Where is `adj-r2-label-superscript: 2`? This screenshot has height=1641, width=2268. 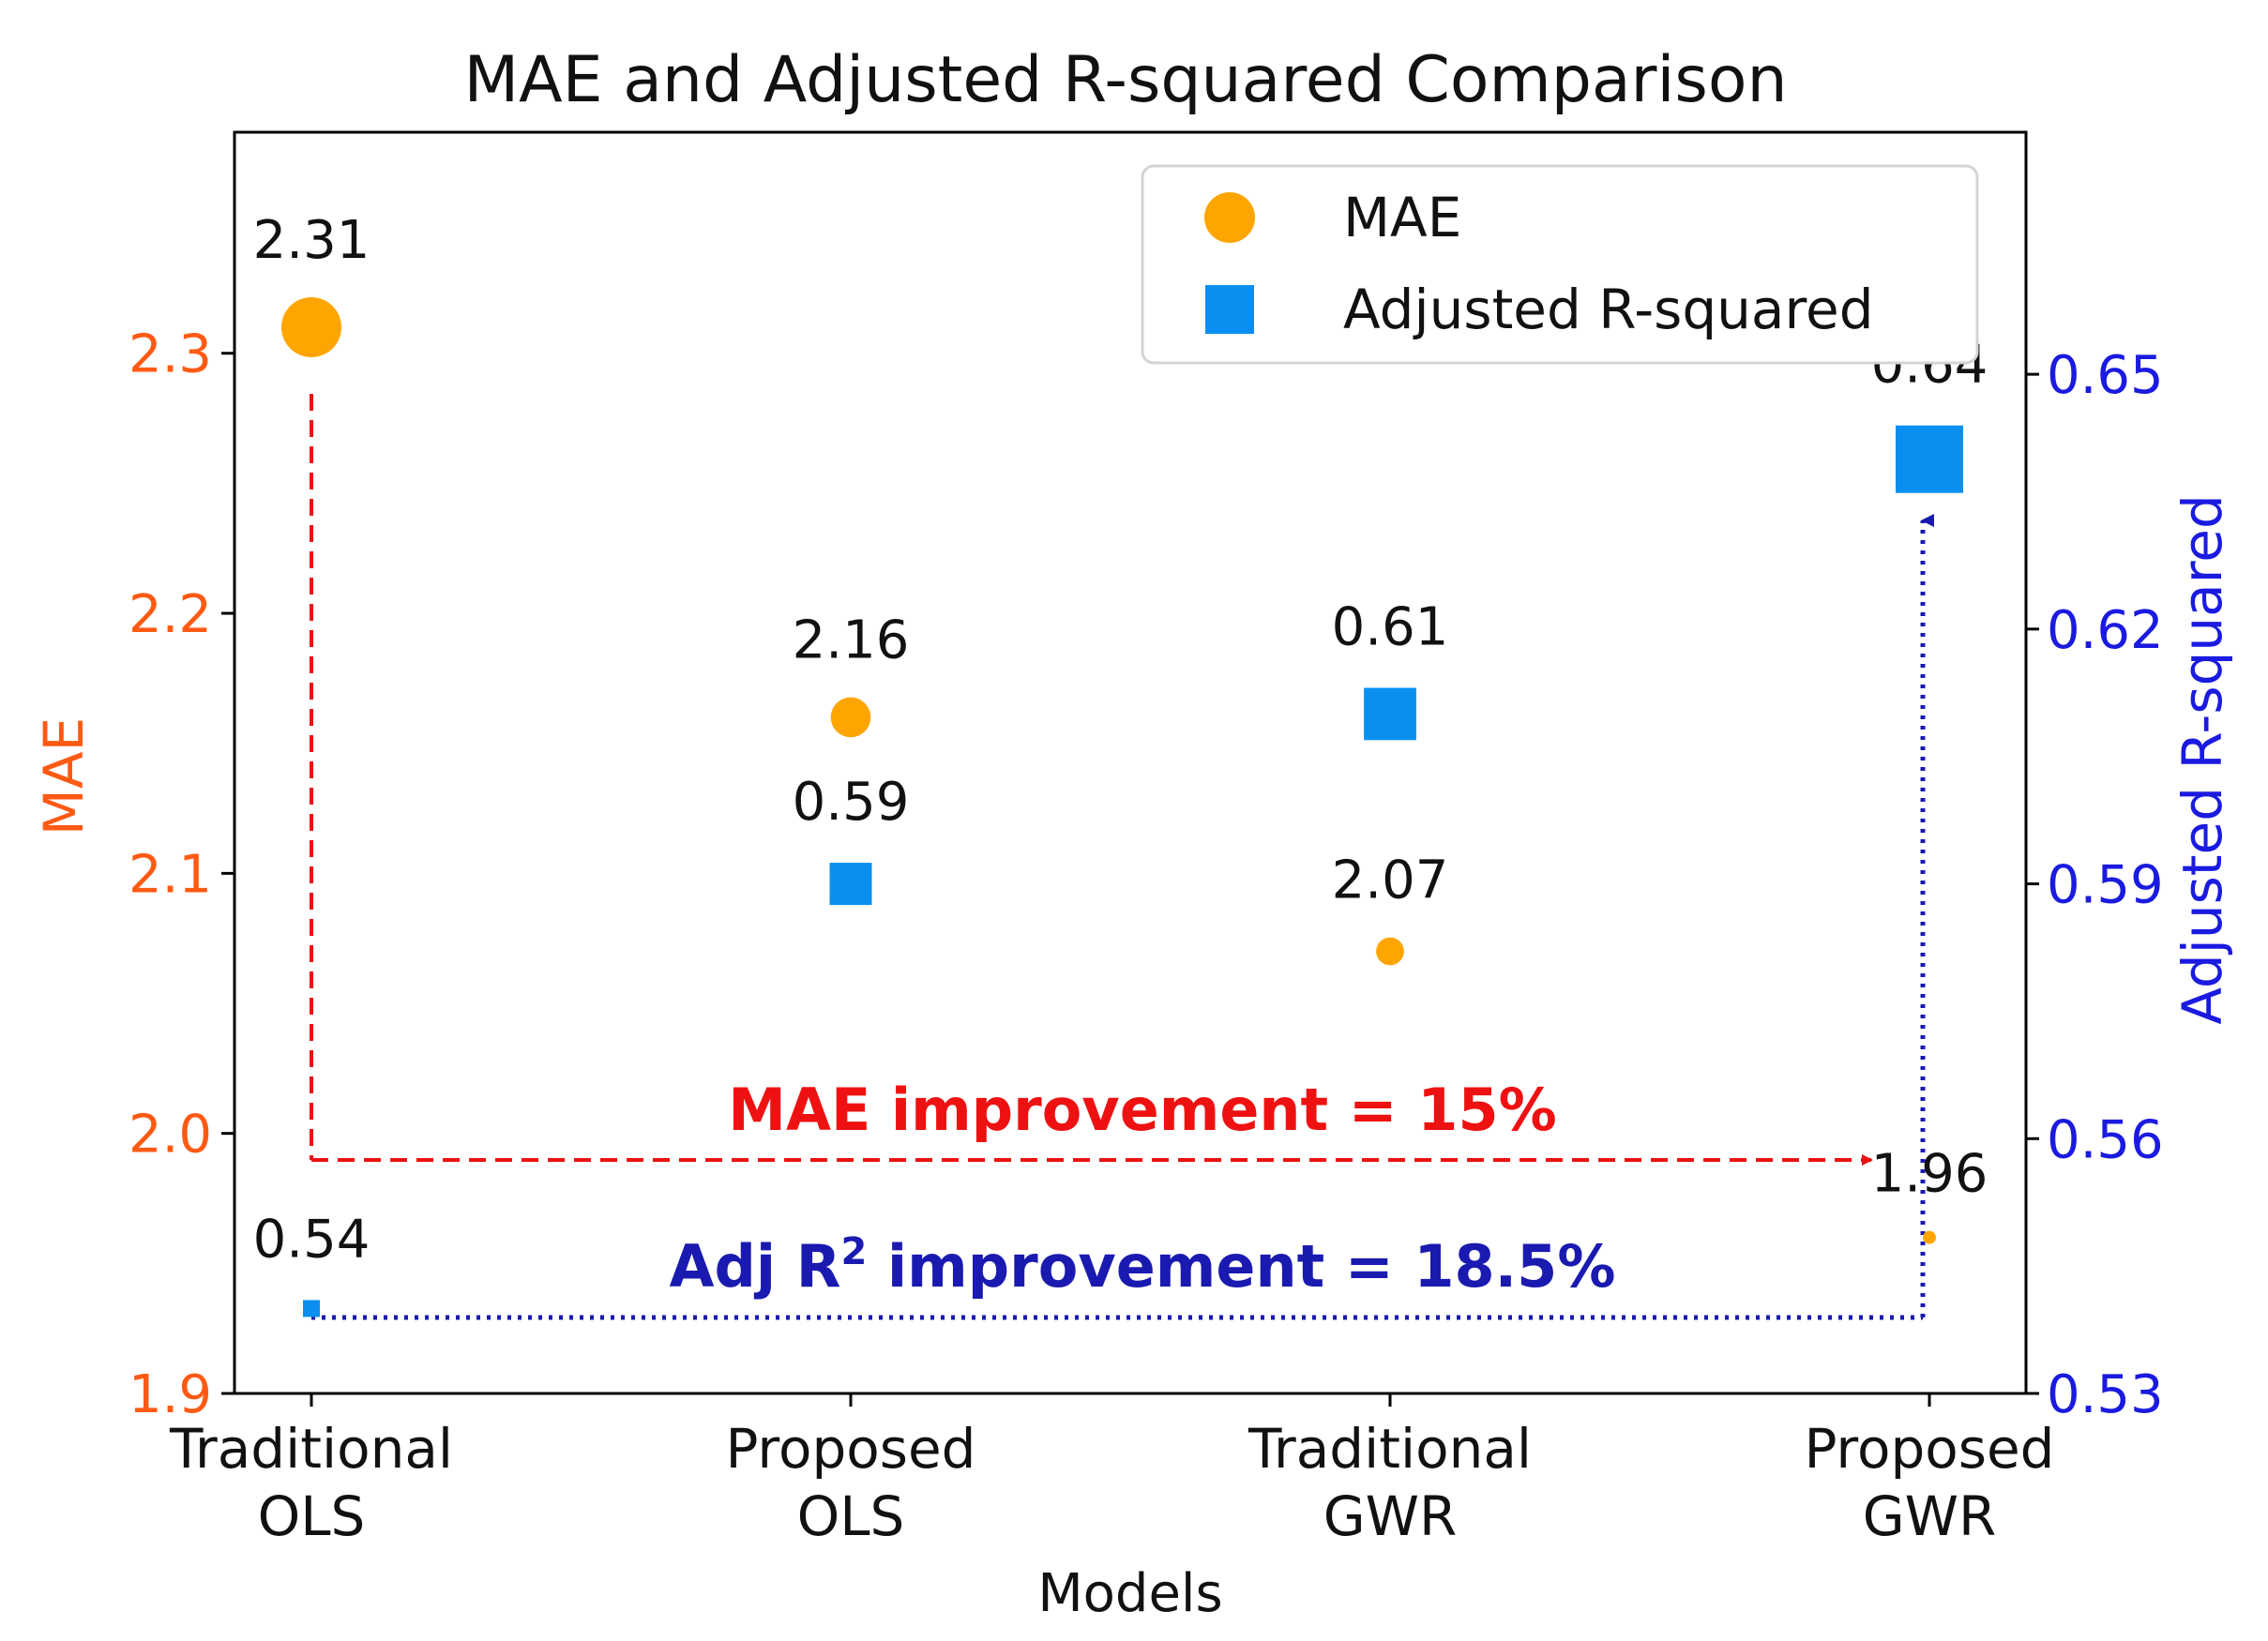
adj-r2-label-superscript: 2 is located at coordinates (854, 1251).